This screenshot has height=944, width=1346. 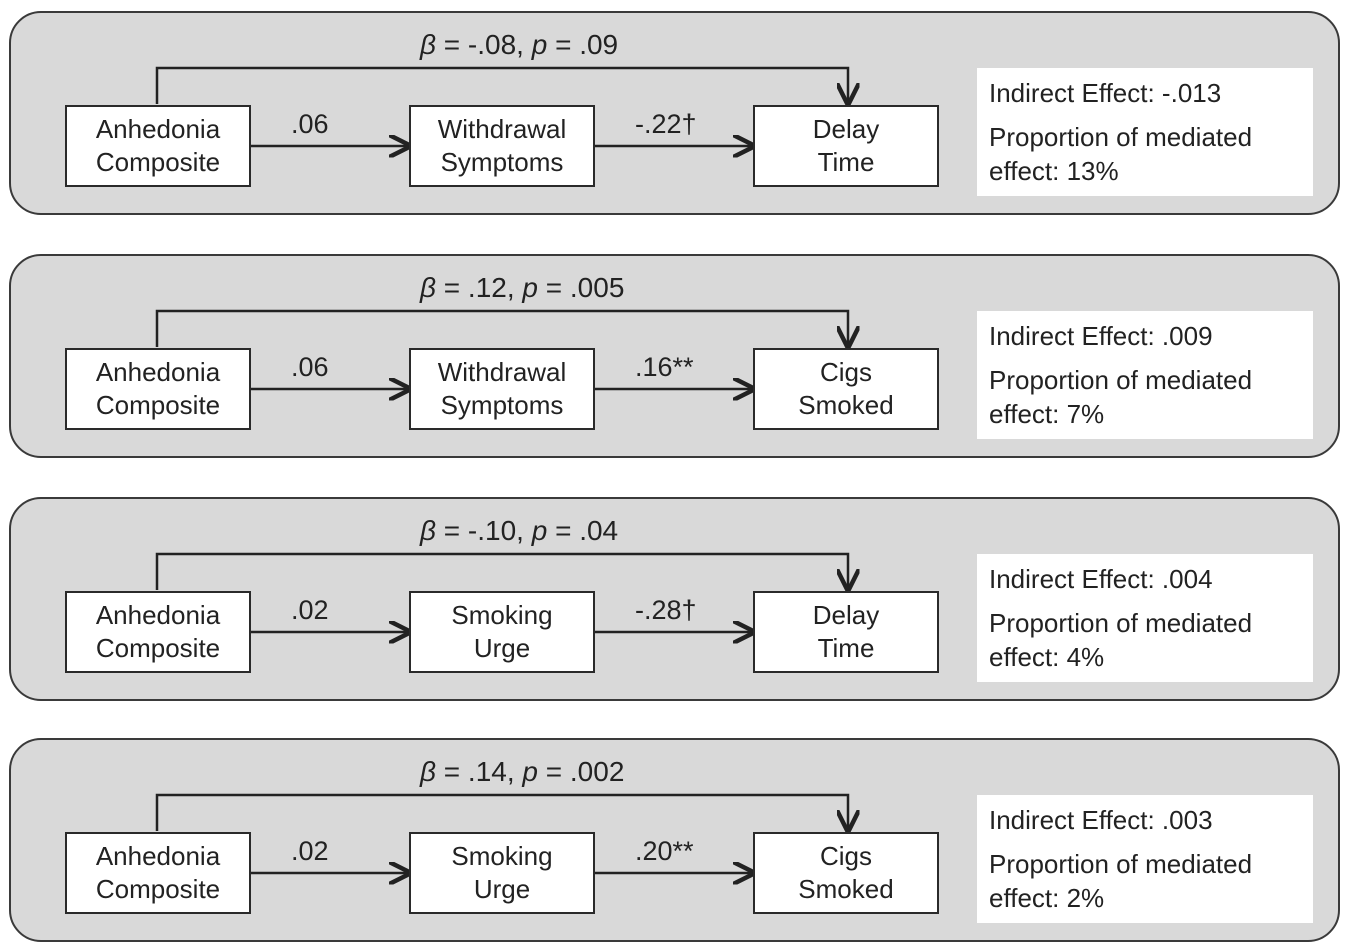 What do you see at coordinates (664, 851) in the screenshot?
I see `b-path-coefficient: .20**` at bounding box center [664, 851].